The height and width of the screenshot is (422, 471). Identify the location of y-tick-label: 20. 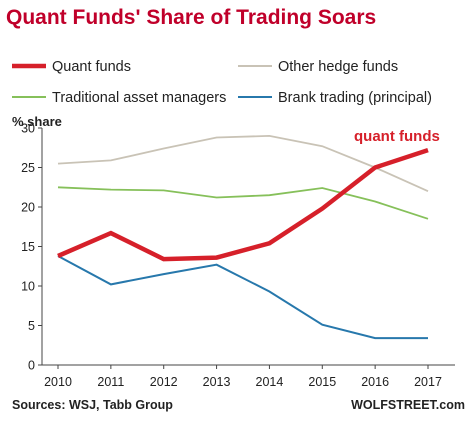
(28, 208).